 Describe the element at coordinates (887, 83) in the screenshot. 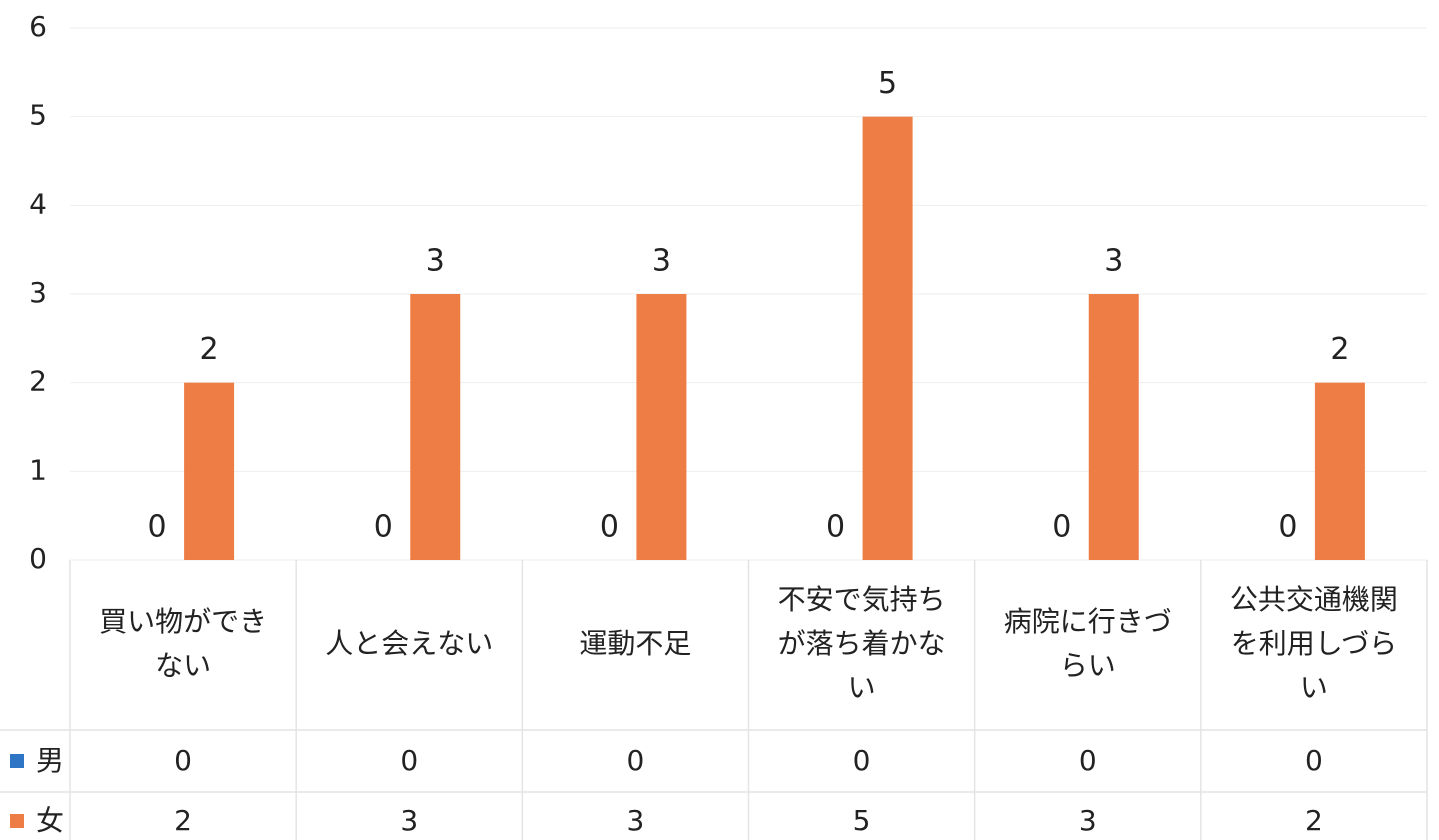

I see `data-label: 5` at that location.